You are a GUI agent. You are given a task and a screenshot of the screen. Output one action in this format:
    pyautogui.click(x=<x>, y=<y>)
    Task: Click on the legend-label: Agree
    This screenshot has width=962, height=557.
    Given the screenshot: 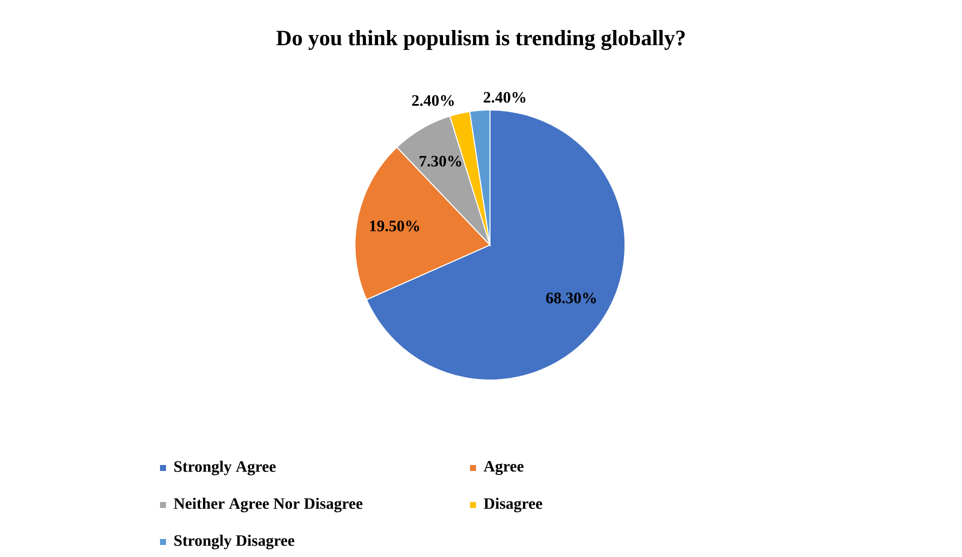 What is the action you would take?
    pyautogui.click(x=504, y=468)
    